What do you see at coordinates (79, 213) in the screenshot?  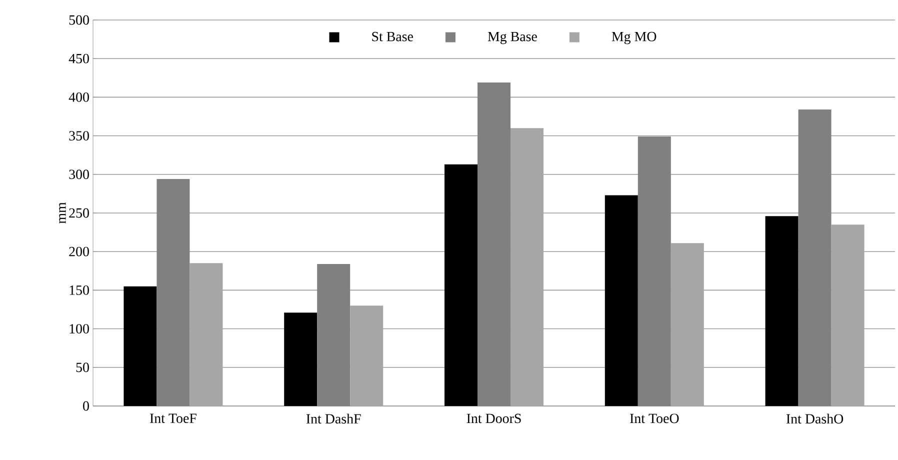 I see `y-tick-label: 250` at bounding box center [79, 213].